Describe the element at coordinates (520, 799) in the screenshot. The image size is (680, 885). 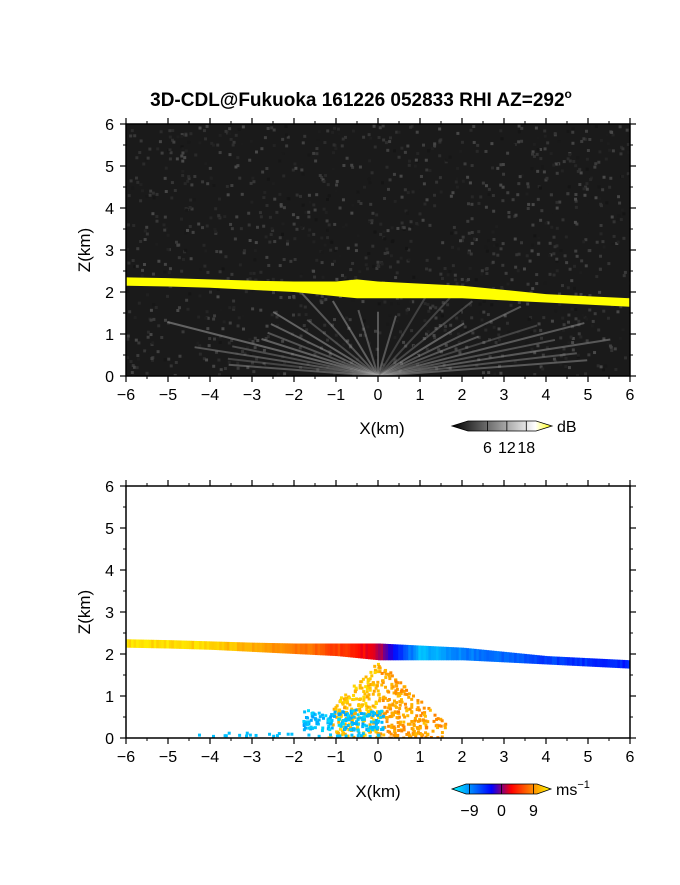
I see `velocity-colorbar: −9 0 9 ms−1` at that location.